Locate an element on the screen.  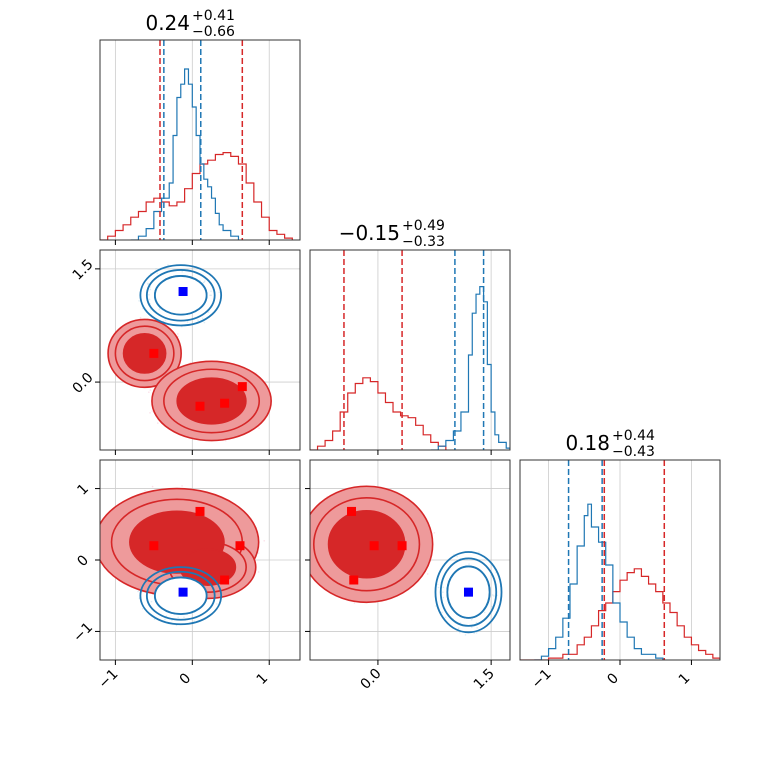
p0-grid is located at coordinates (192, 140).